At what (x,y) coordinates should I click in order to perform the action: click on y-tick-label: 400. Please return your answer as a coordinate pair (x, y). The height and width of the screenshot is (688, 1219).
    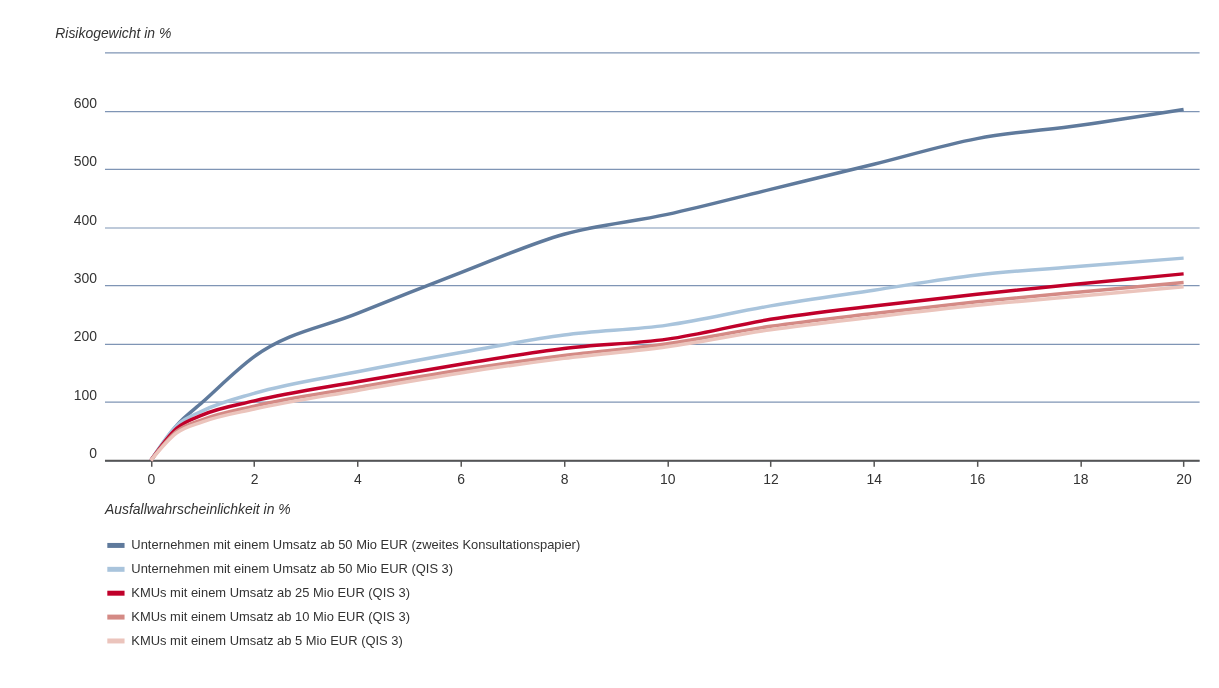
    Looking at the image, I should click on (85, 219).